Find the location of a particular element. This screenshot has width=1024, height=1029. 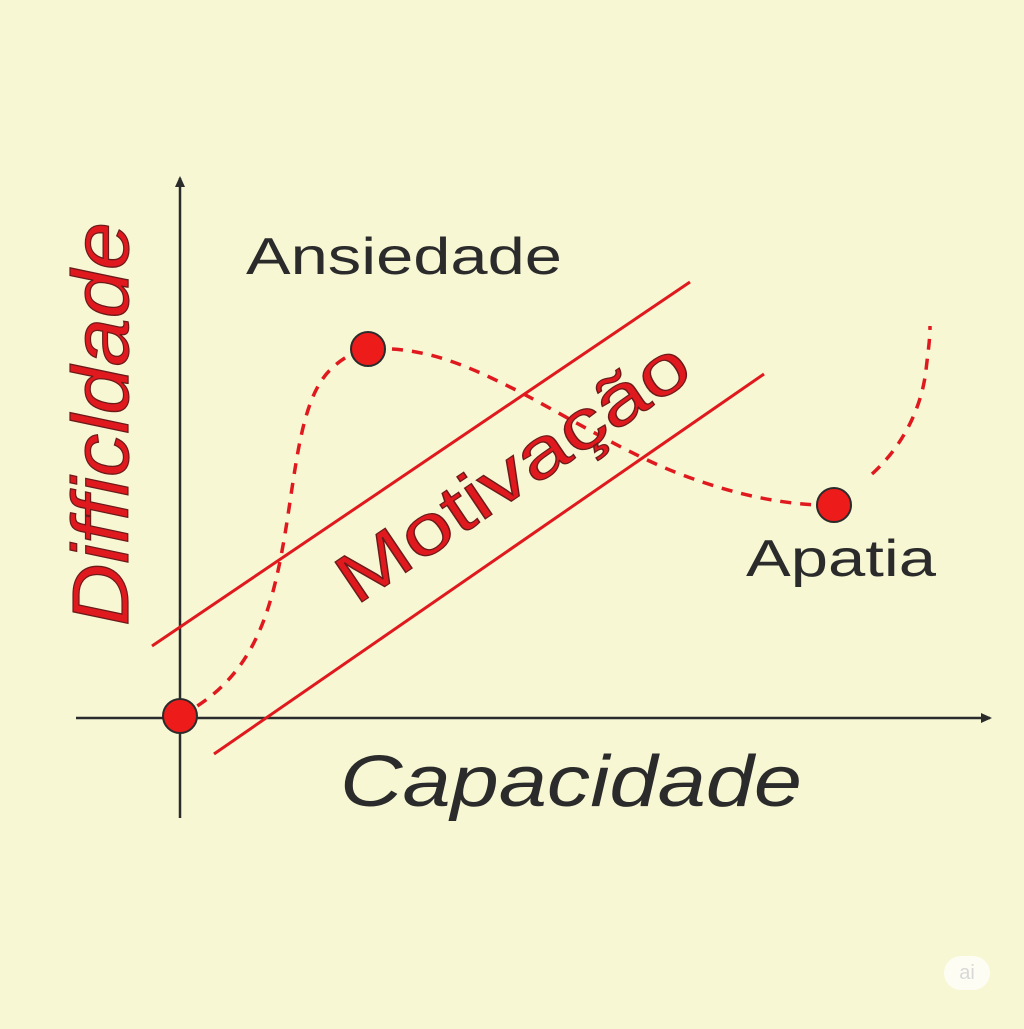

dashed-curve-left is located at coordinates (274, 532).